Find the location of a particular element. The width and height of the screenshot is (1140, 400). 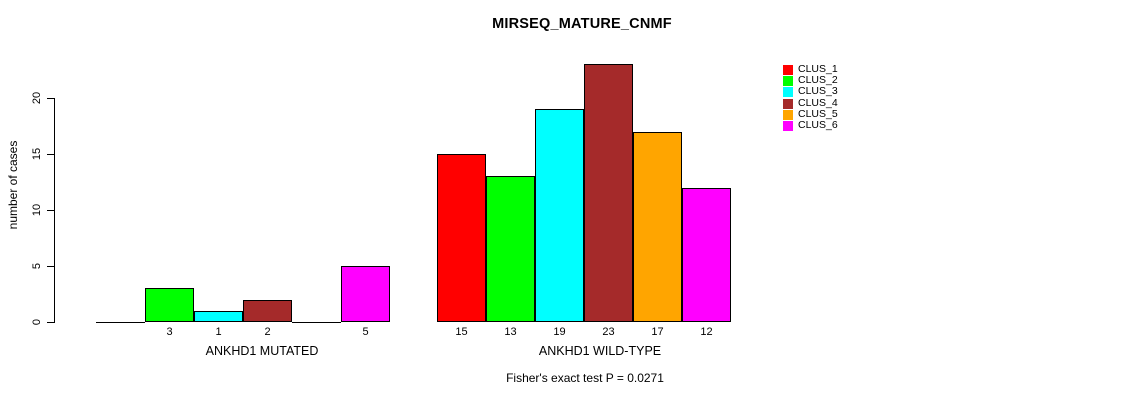

y-axis-line is located at coordinates (54, 210).